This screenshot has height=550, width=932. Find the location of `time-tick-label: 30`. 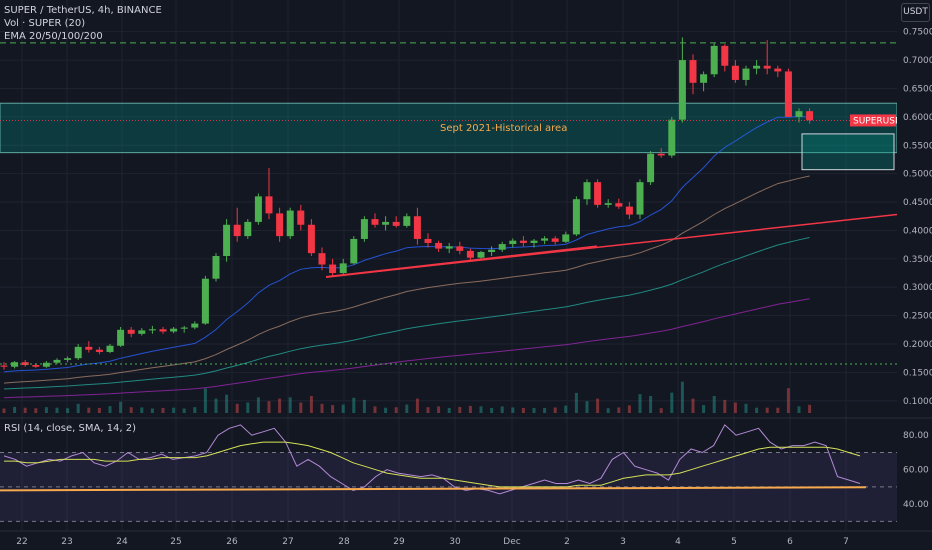

time-tick-label: 30 is located at coordinates (455, 542).